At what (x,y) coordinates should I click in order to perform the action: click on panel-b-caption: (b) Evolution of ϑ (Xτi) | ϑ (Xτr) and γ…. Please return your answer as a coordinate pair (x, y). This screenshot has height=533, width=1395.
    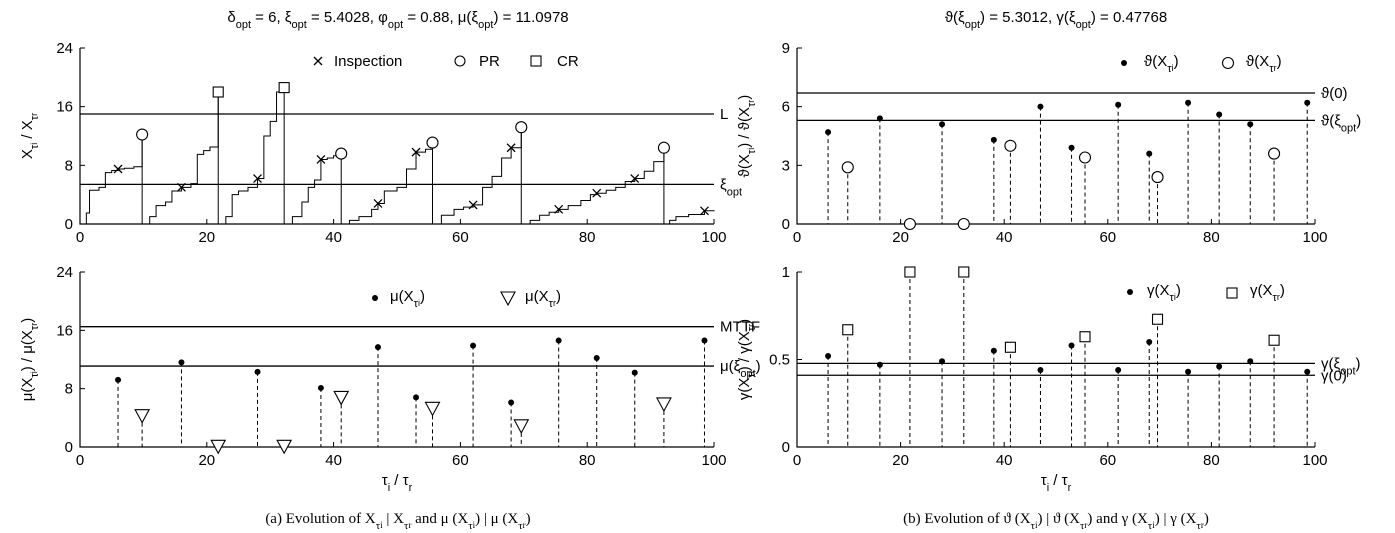
    Looking at the image, I should click on (1056, 521).